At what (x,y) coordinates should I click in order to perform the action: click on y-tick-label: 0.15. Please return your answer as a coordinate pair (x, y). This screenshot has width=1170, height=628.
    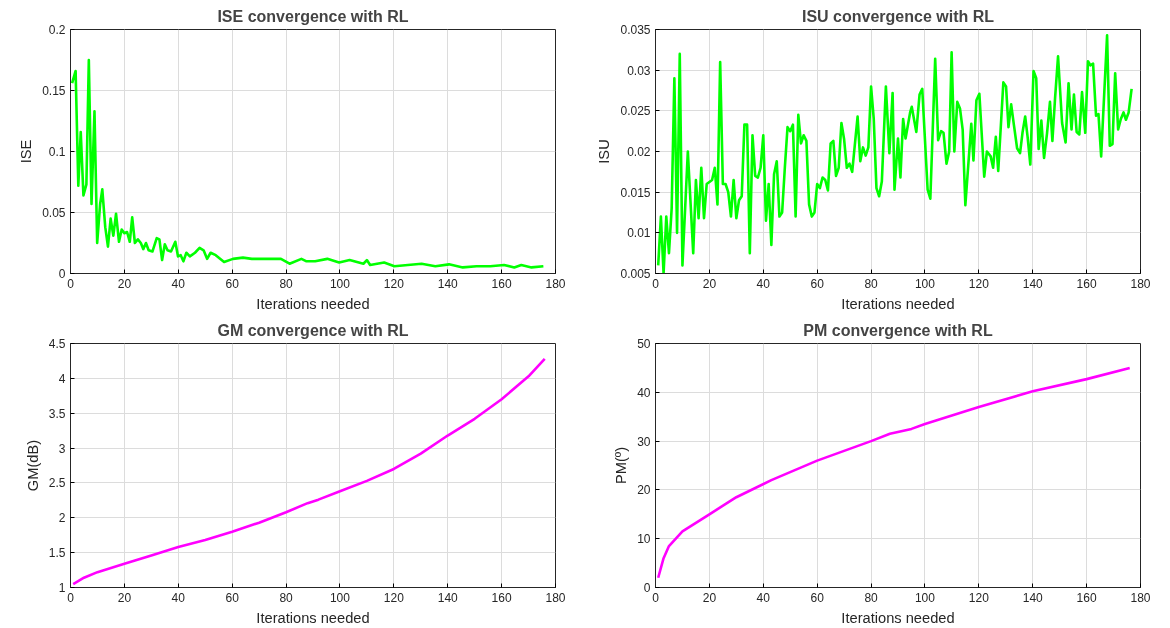
    Looking at the image, I should click on (54, 91).